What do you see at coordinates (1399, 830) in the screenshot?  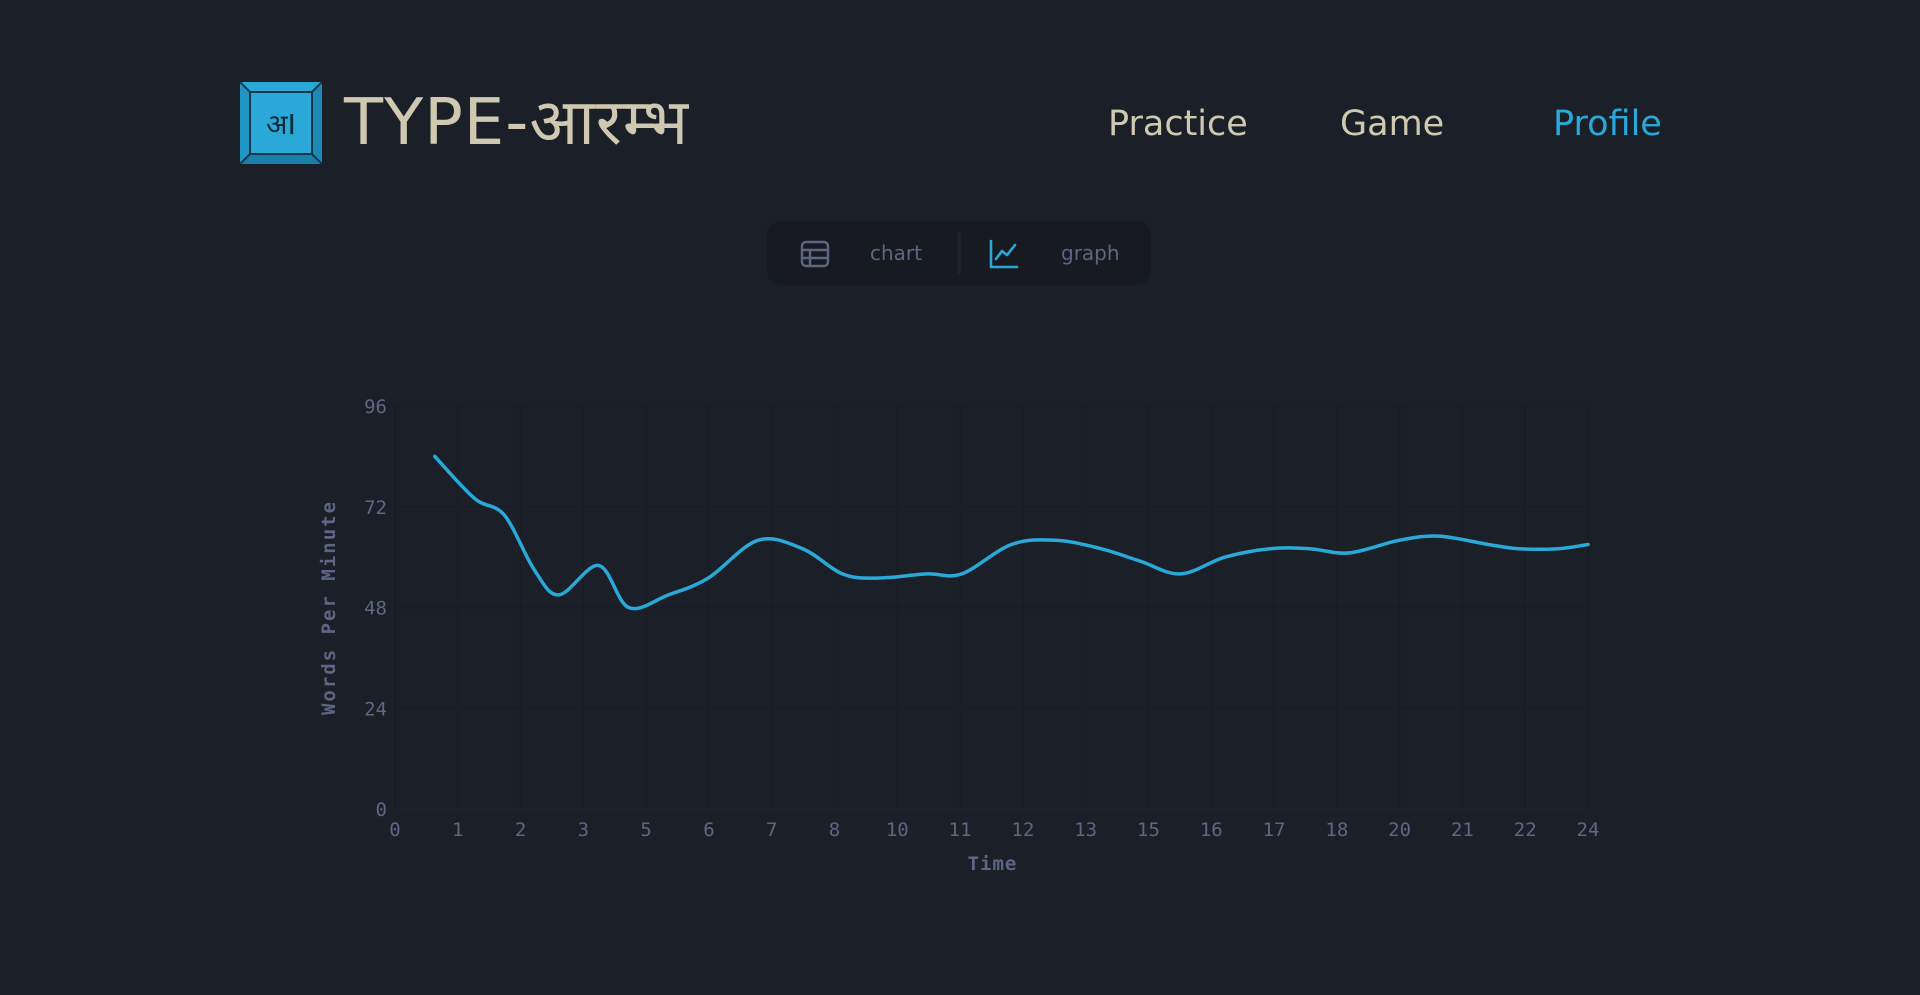 I see `x-tick-label: 20` at bounding box center [1399, 830].